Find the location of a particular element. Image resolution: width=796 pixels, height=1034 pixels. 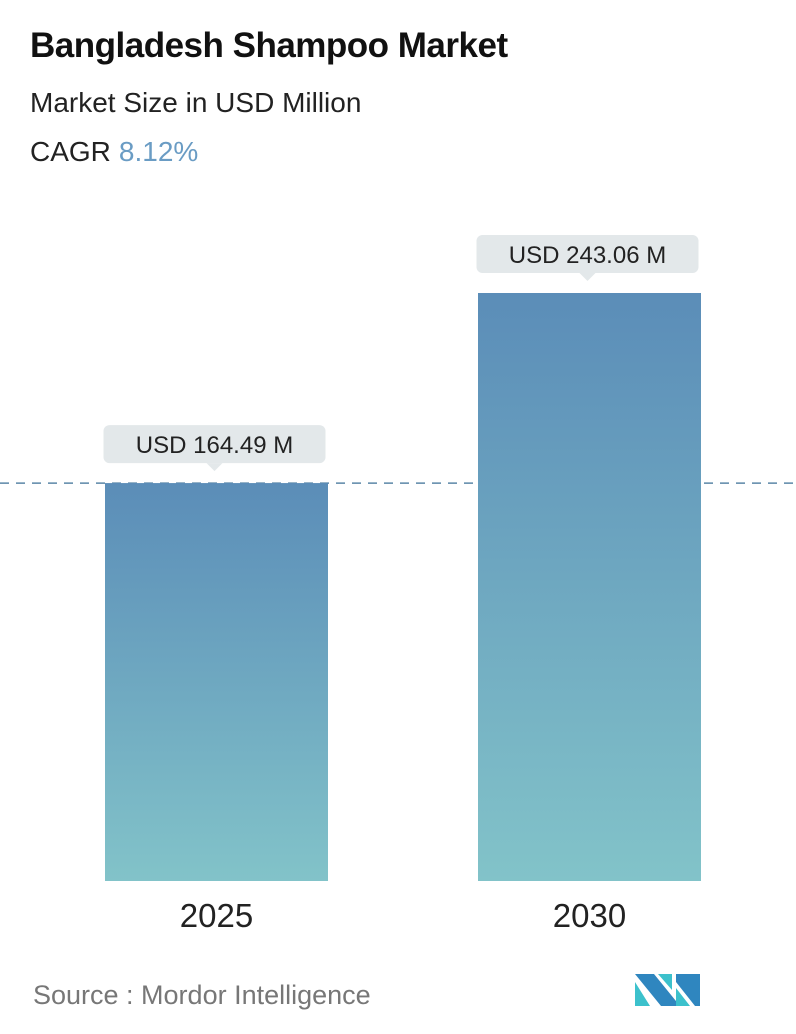

x-tick-label: 2025 is located at coordinates (216, 915).